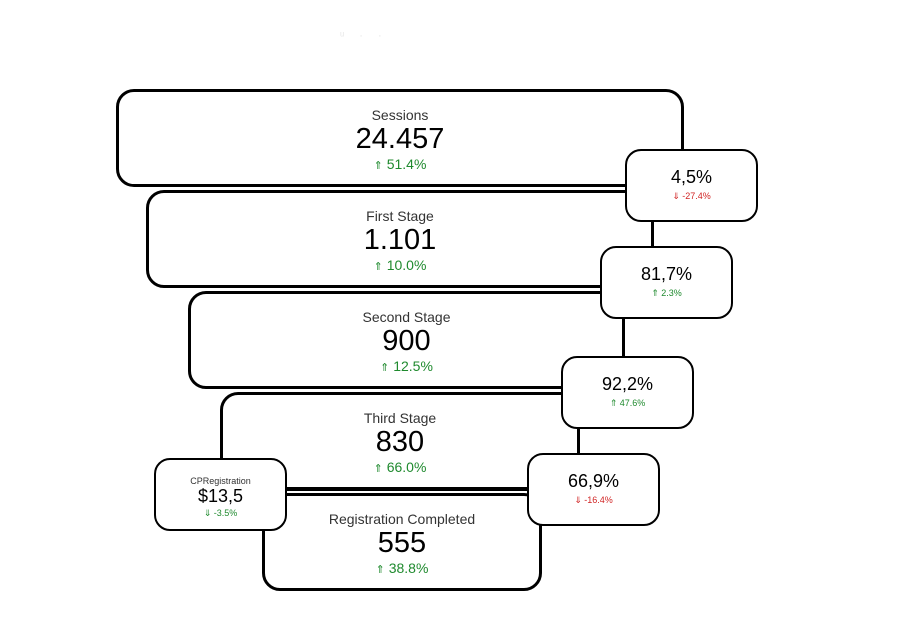  I want to click on conversion-rate-sessions-first: 4,5% ⇓ -27.4%, so click(691, 185).